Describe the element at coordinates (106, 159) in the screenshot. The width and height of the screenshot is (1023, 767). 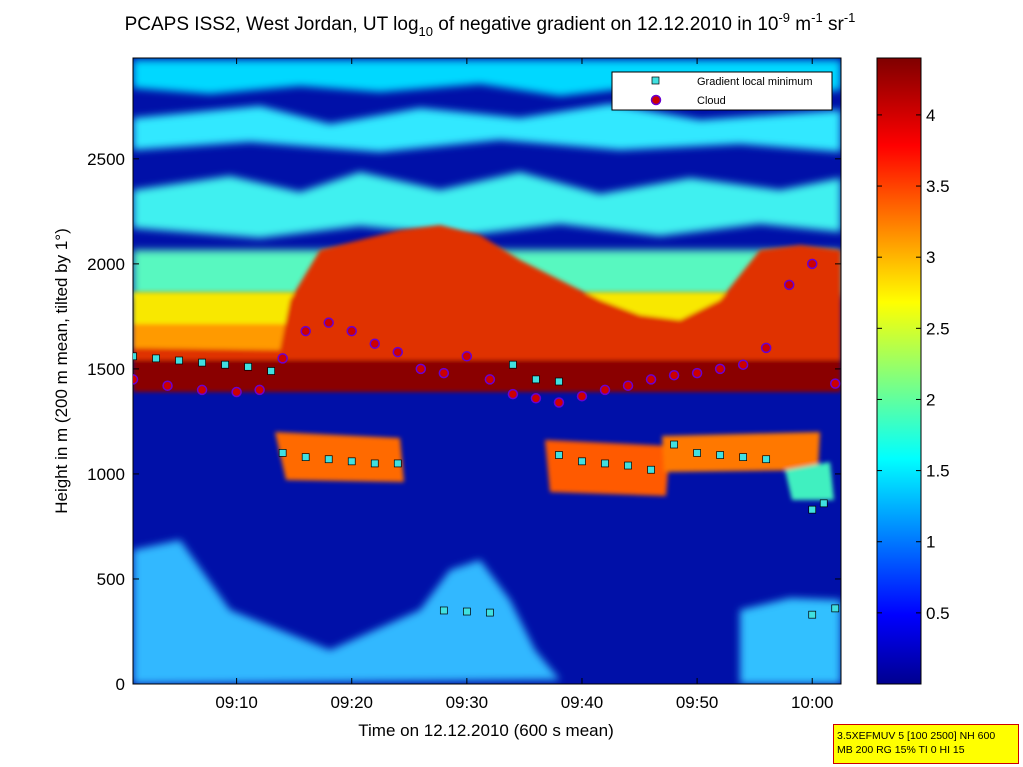
I see `y-tick-label: 2500` at that location.